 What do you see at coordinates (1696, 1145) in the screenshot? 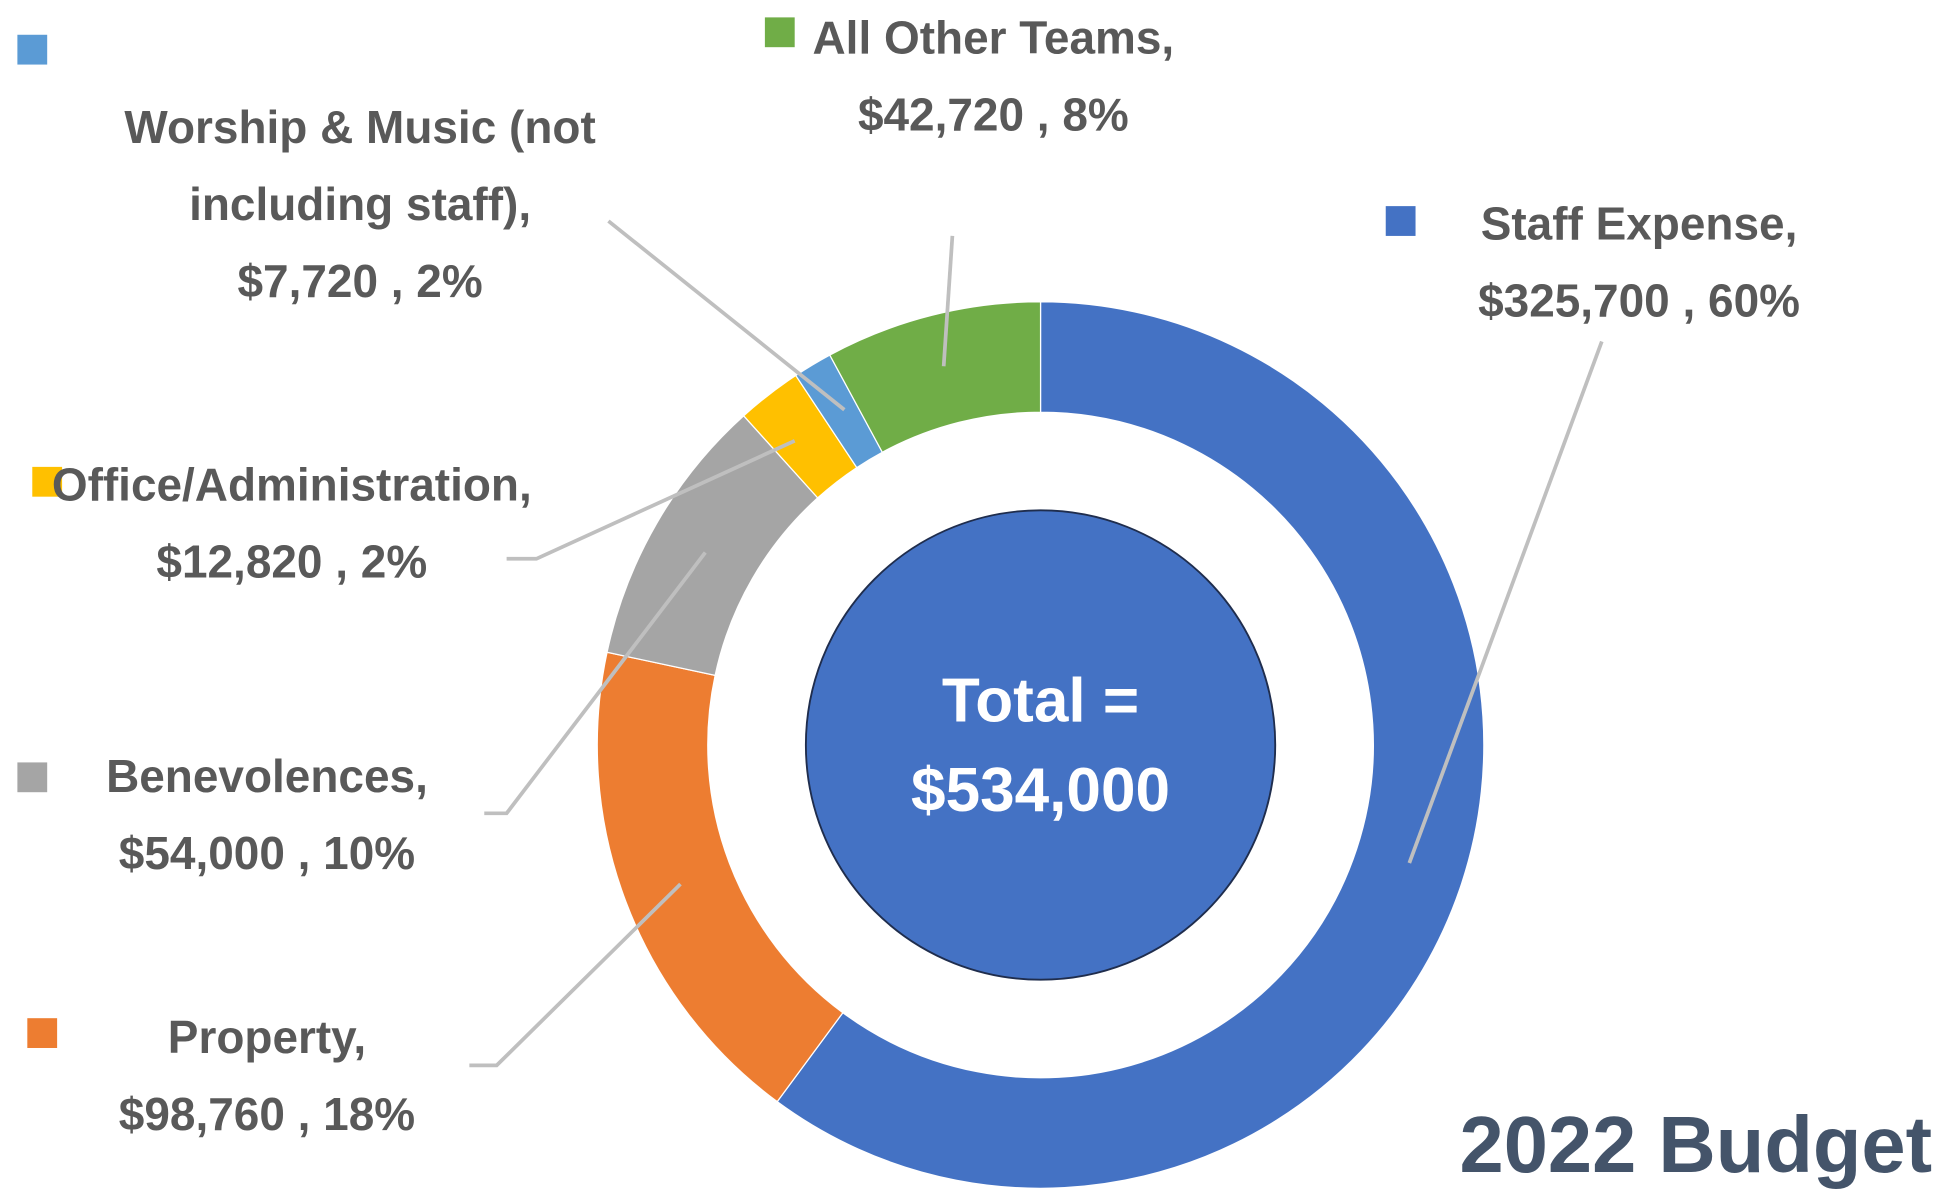
I see `chart-title: 2022 Budget` at bounding box center [1696, 1145].